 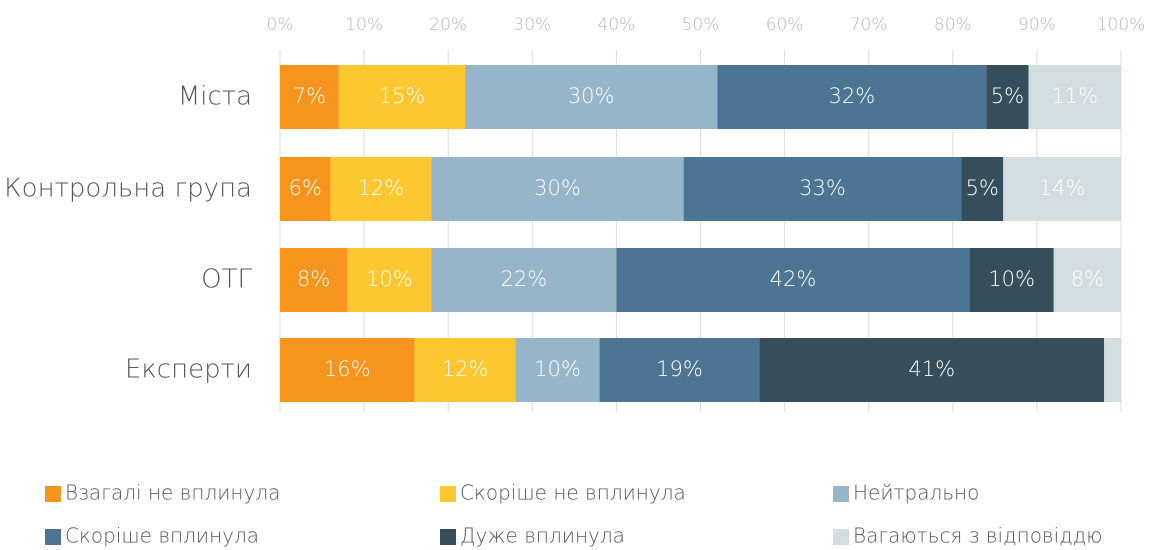 I want to click on legend-label: Взагалі не вплинула, so click(x=172, y=493).